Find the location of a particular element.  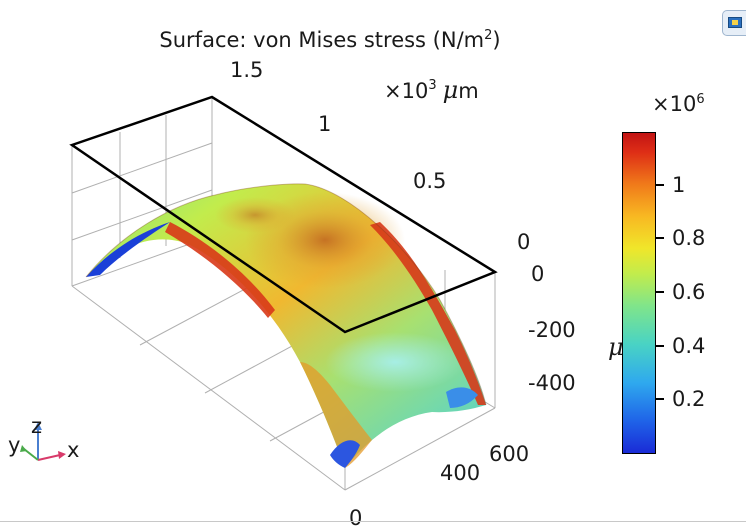

y-tick-label: 0.5 is located at coordinates (429, 181).